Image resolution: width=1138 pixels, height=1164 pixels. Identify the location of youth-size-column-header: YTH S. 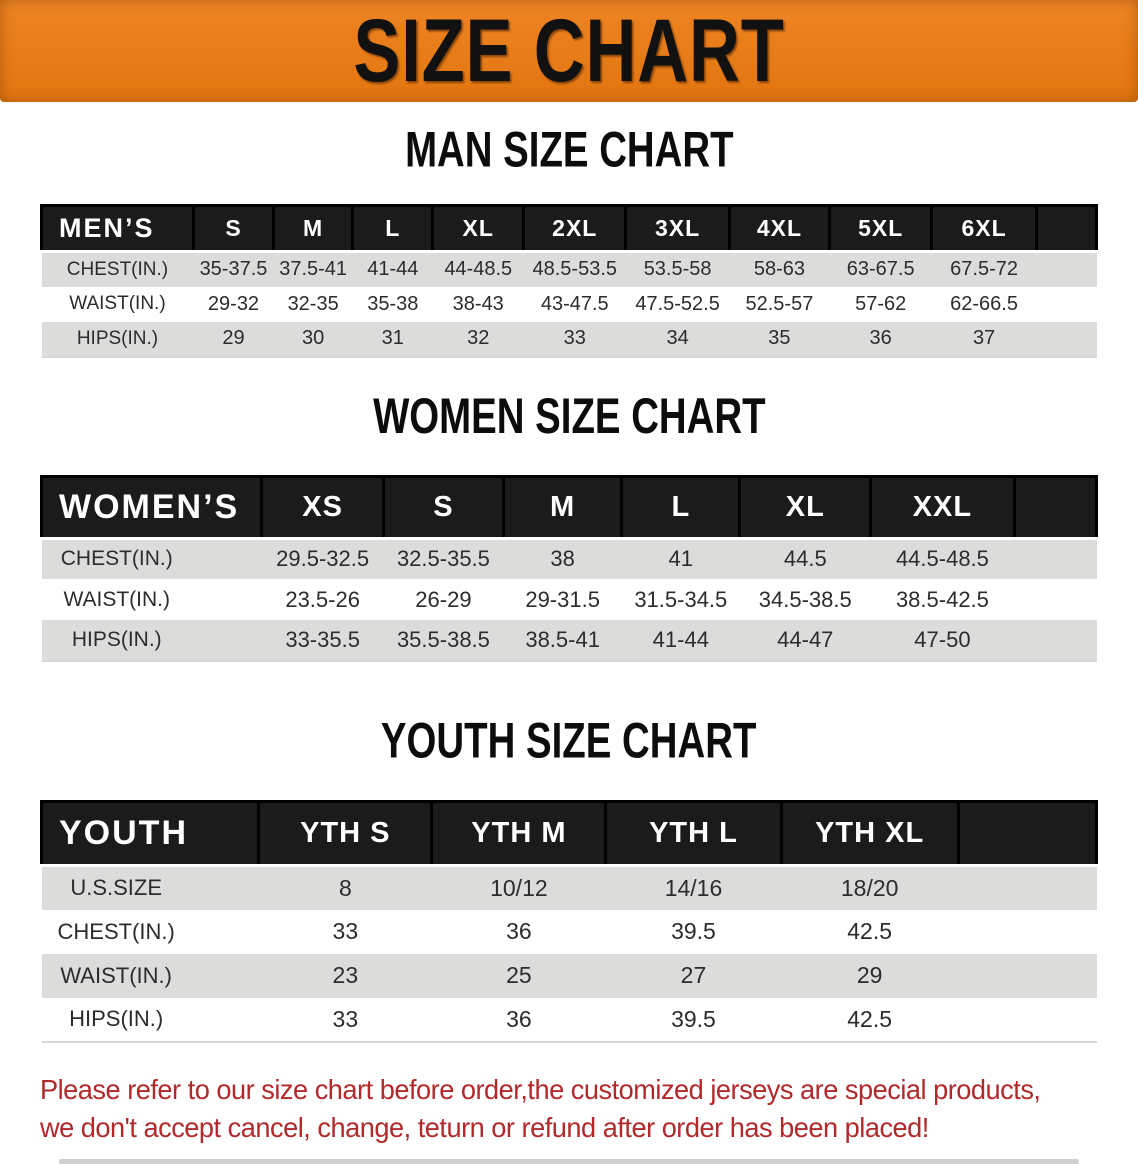
(345, 833).